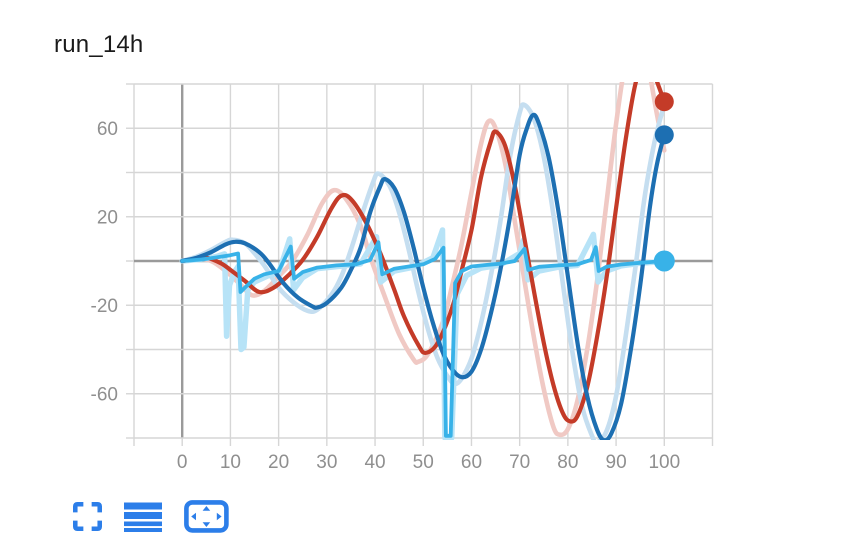 Image resolution: width=856 pixels, height=554 pixels. I want to click on y-axis-label: -60, so click(104, 394).